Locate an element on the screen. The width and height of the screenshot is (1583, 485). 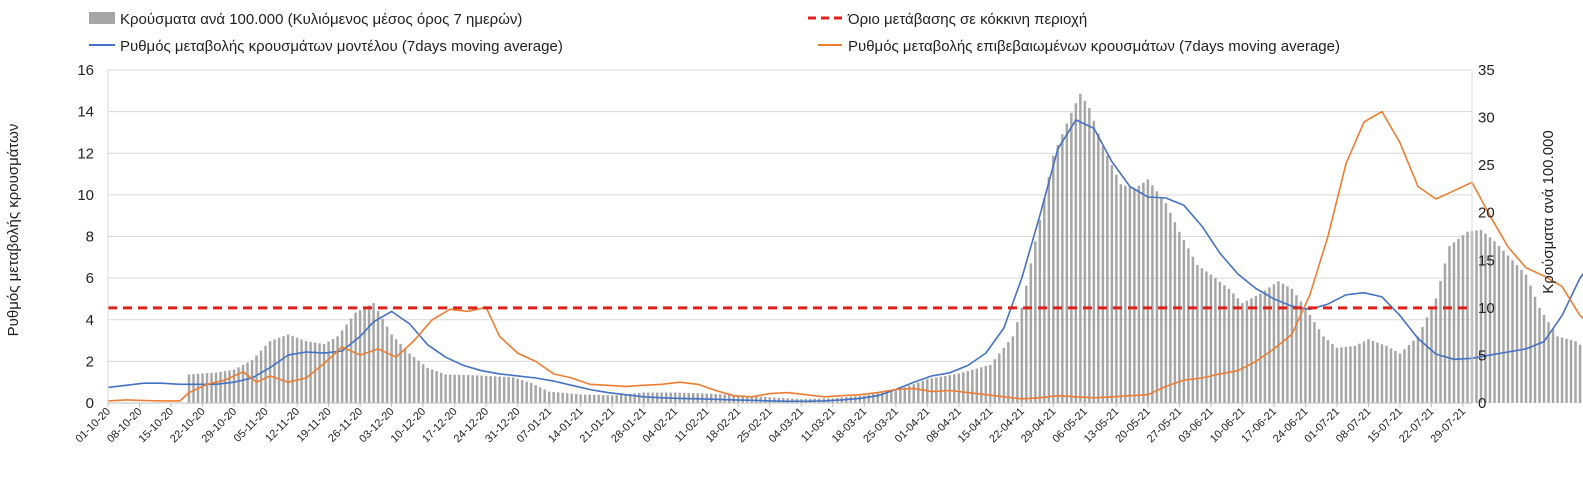
y-left-tick-label: 0 is located at coordinates (90, 403).